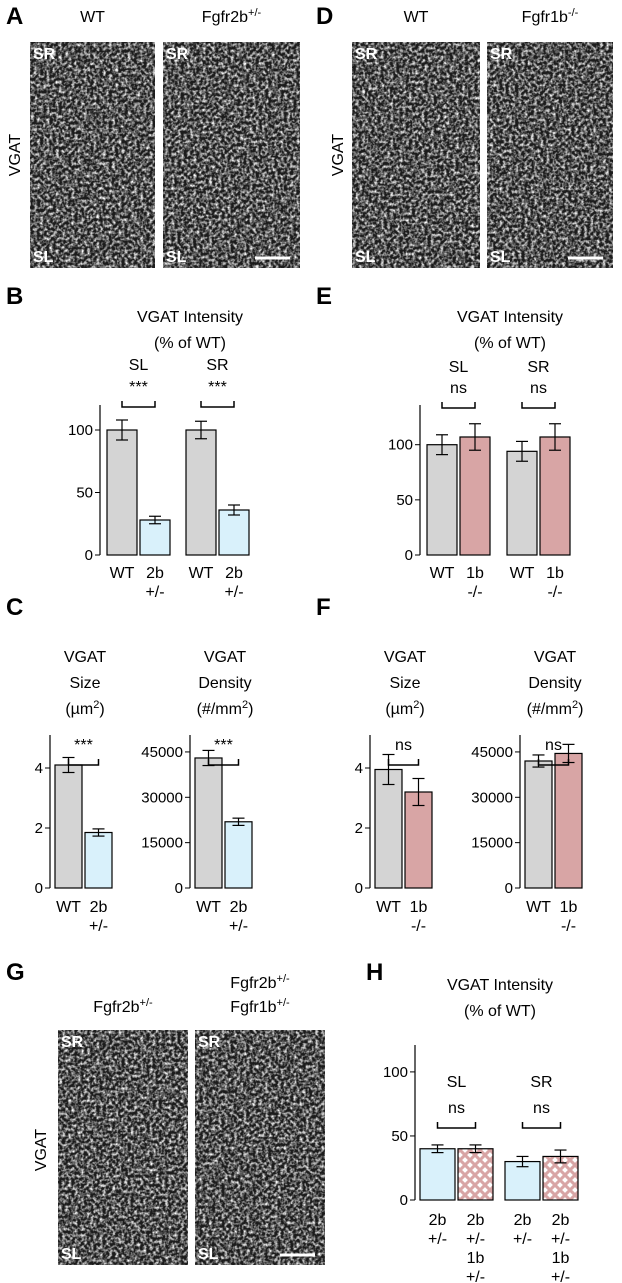 This screenshot has width=622, height=1283. What do you see at coordinates (399, 709) in the screenshot?
I see `text-part: (µm` at bounding box center [399, 709].